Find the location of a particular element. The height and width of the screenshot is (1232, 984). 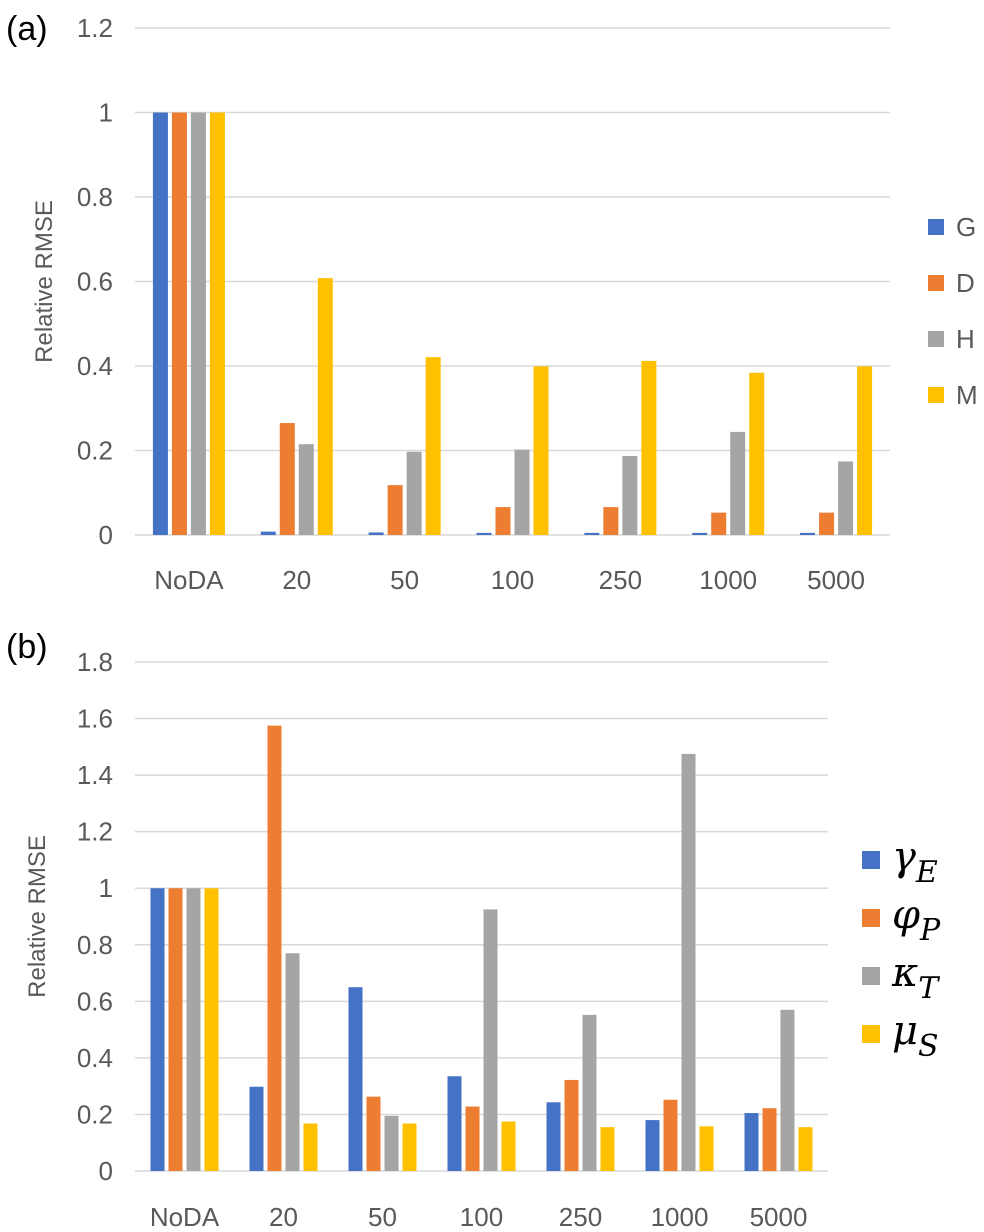

chart-b-y-tick-label: 1.8 is located at coordinates (95, 662).